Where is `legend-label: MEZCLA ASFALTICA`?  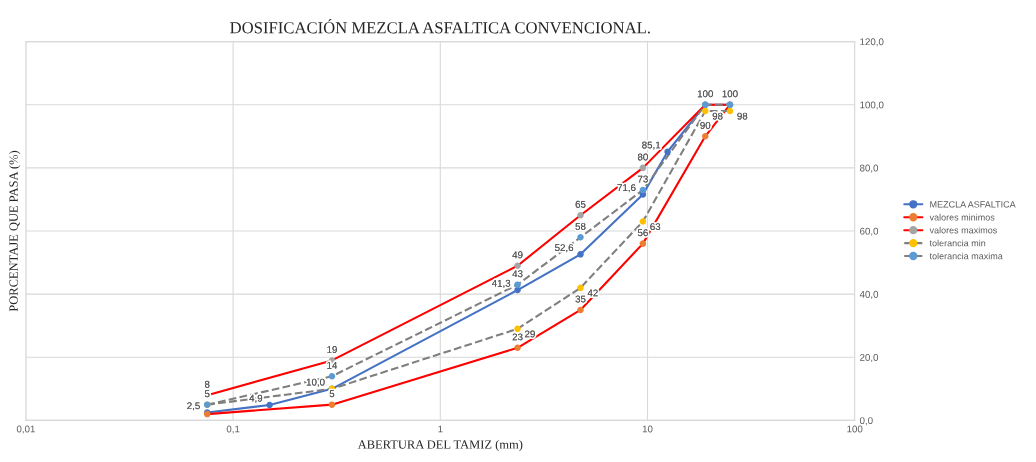 legend-label: MEZCLA ASFALTICA is located at coordinates (973, 204).